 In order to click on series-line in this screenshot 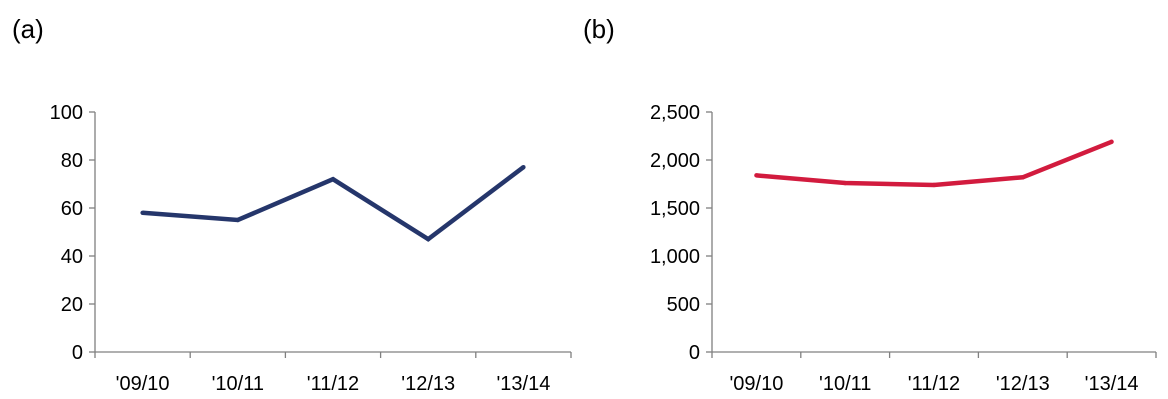, I will do `click(934, 163)`.